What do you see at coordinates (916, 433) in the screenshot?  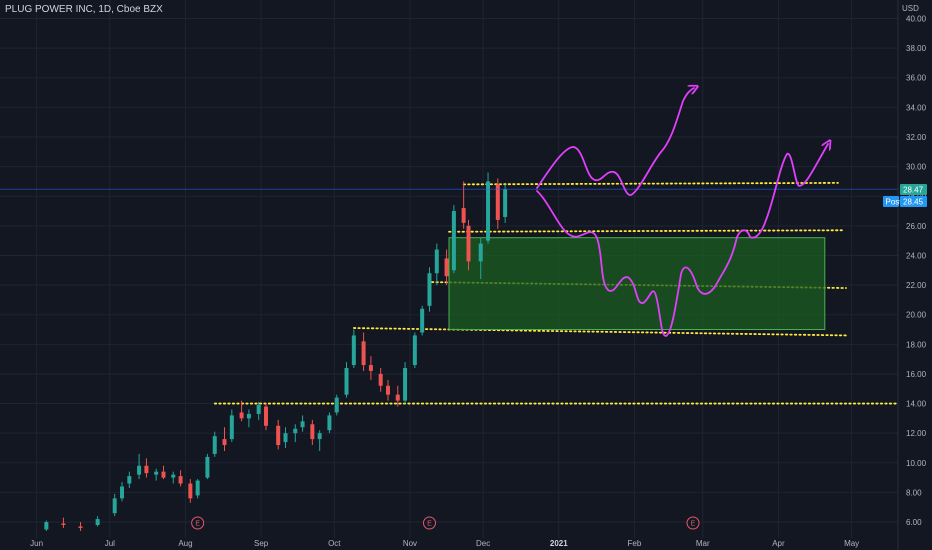 I see `price-tick-label: 12.00` at bounding box center [916, 433].